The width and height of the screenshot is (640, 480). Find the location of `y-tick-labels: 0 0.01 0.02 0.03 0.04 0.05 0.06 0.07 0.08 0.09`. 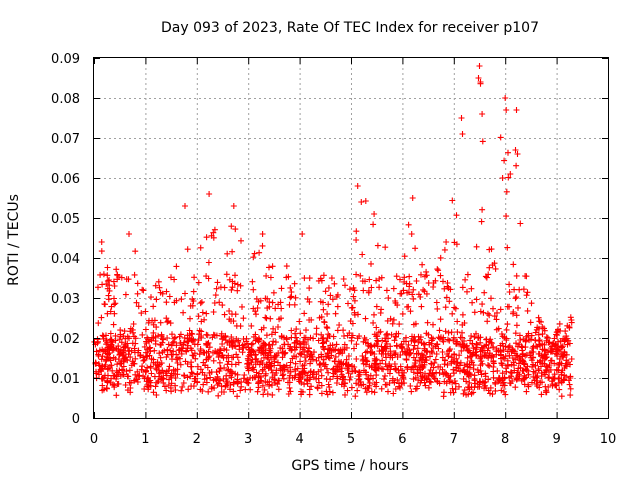

y-tick-labels: 0 0.01 0.02 0.03 0.04 0.05 0.06 0.07 0.08 0.09 is located at coordinates (65, 239).